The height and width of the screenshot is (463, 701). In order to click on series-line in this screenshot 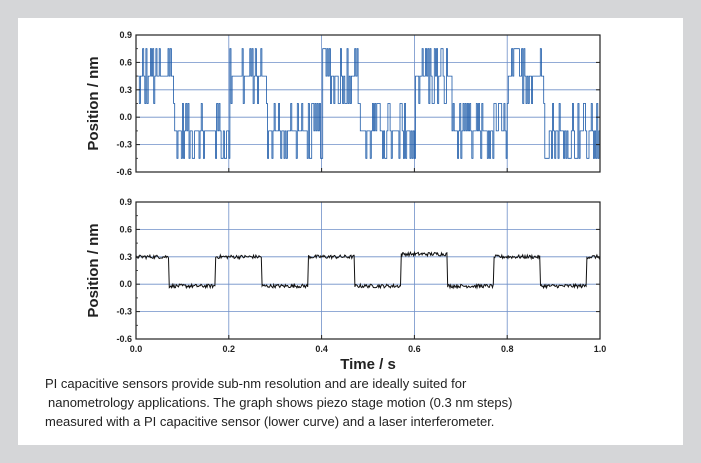, I will do `click(368, 270)`.